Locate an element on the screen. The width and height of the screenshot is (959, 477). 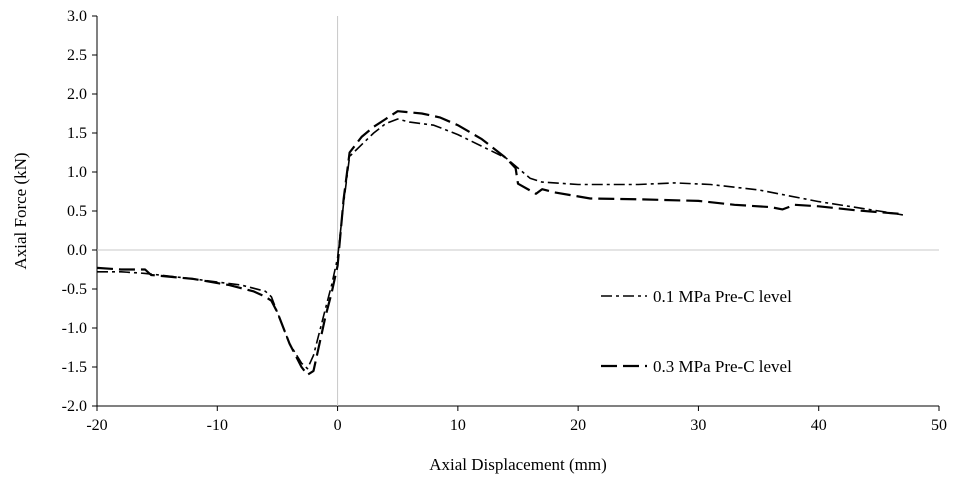
x-tick-label: 20 is located at coordinates (578, 425).